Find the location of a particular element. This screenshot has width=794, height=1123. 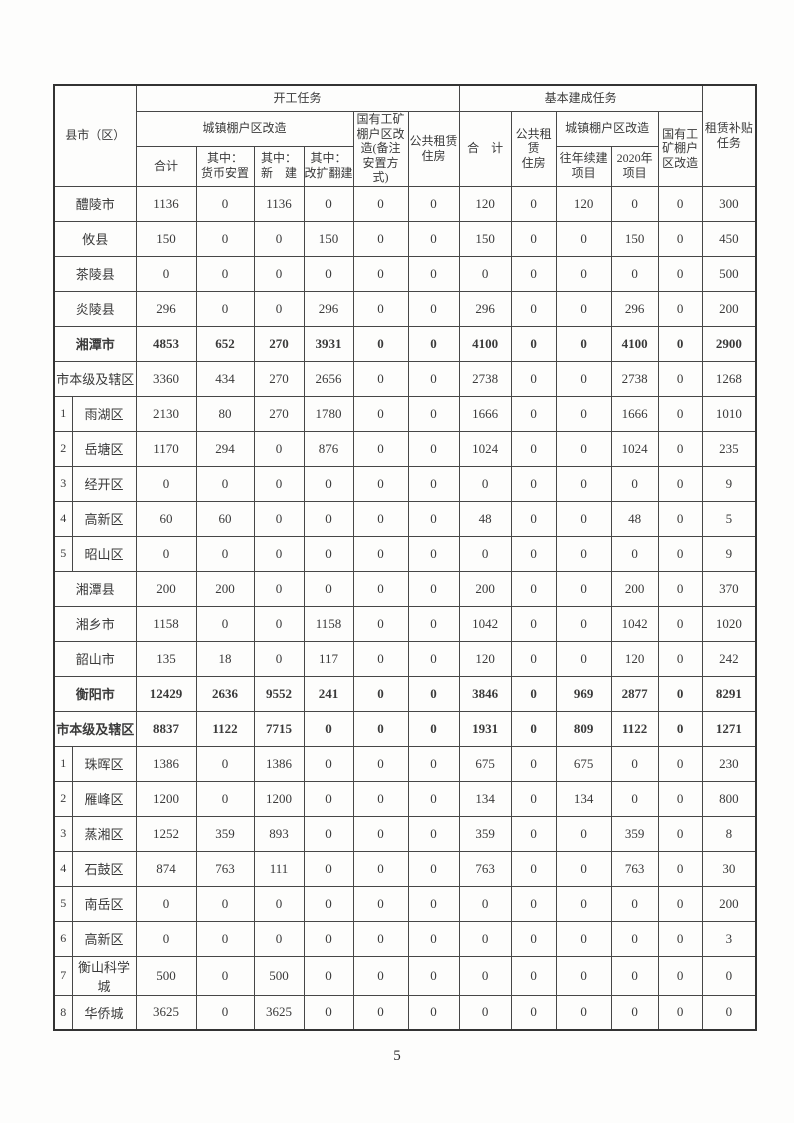

value-cell: 1386 is located at coordinates (166, 763).